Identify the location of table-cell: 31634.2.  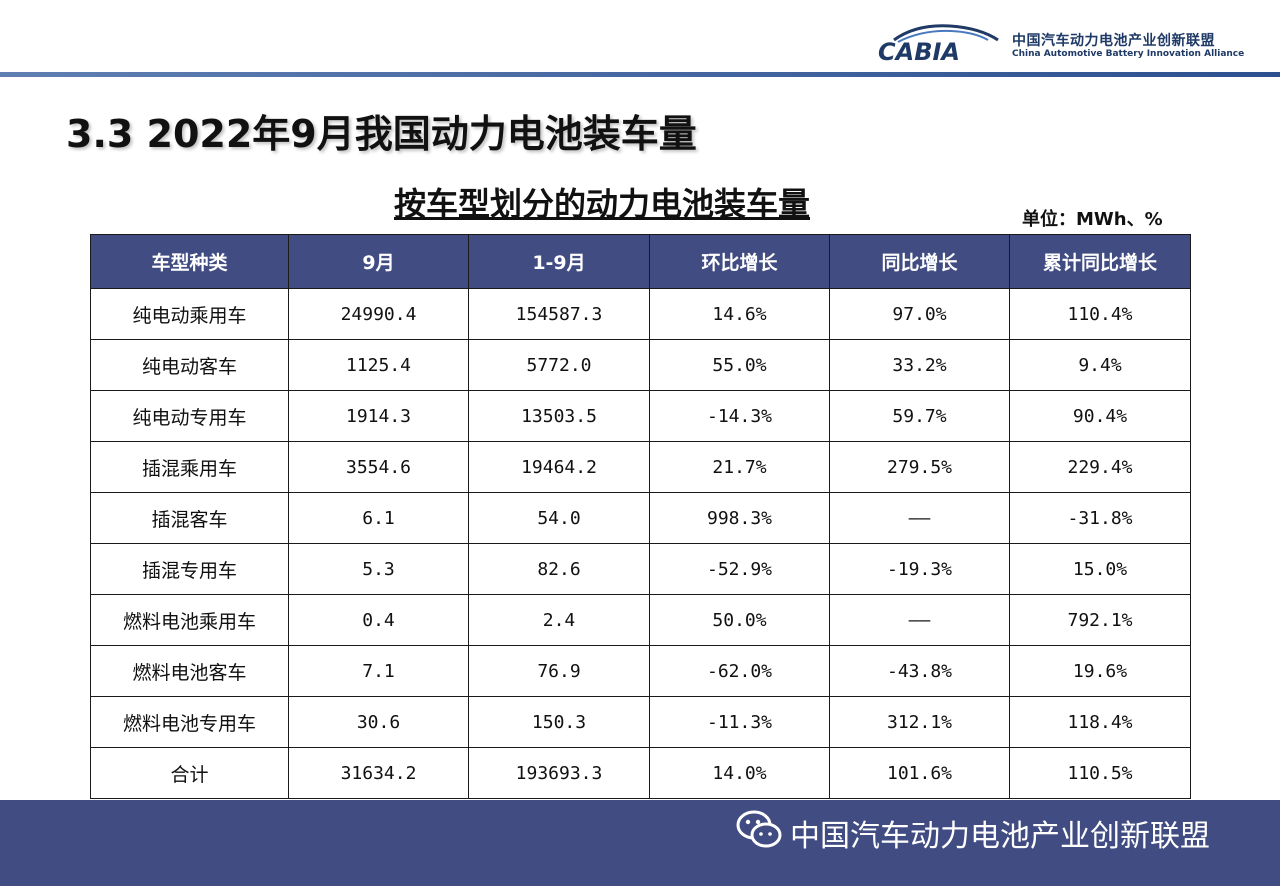
(378, 773).